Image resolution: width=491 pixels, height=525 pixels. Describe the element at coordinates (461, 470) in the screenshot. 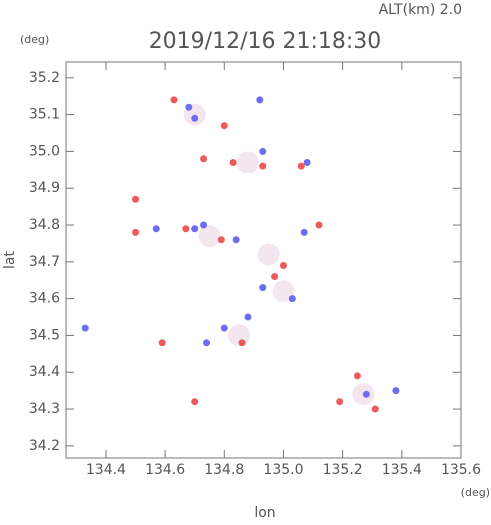

I see `x-tick-label: 135.6` at that location.